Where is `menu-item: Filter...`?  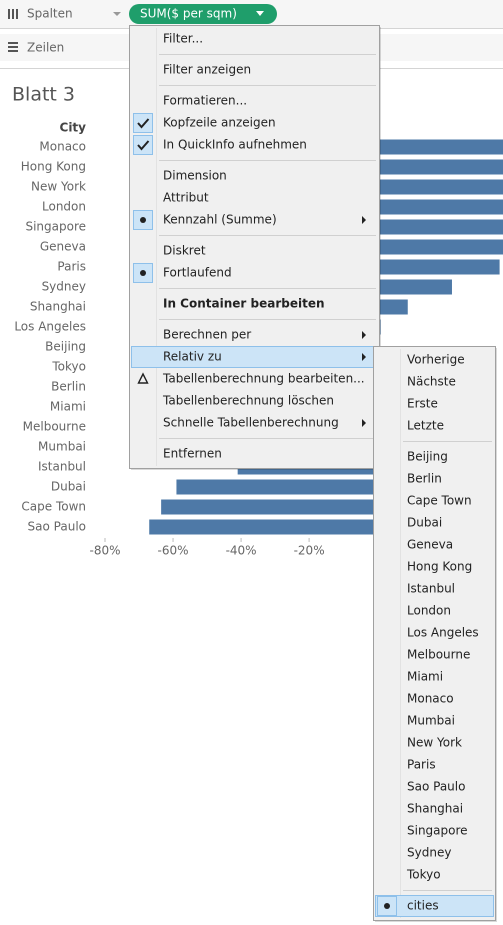
menu-item: Filter... is located at coordinates (183, 39).